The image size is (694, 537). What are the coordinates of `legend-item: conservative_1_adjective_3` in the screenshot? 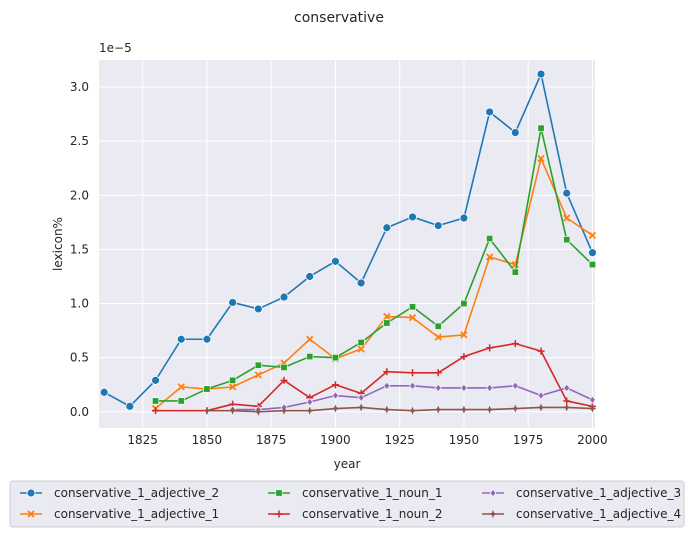 It's located at (581, 493).